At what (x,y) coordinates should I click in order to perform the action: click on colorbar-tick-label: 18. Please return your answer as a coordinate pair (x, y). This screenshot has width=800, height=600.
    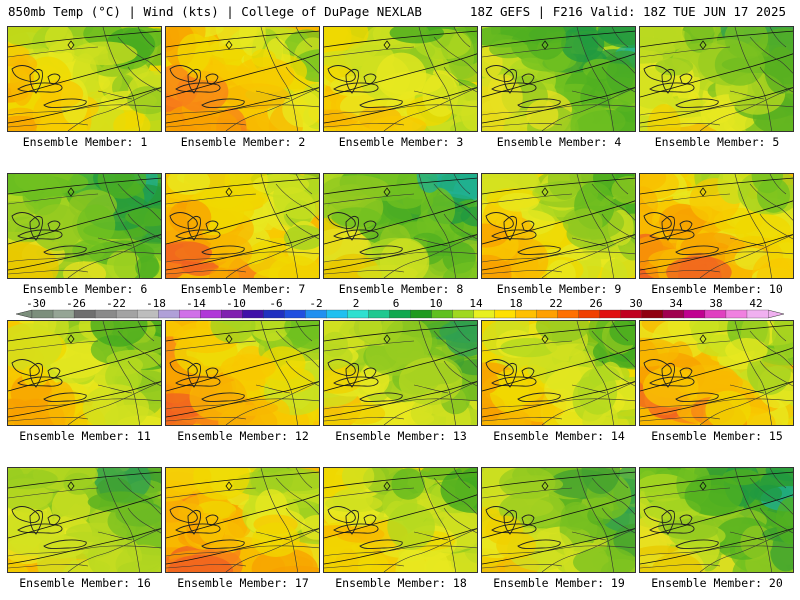
    Looking at the image, I should click on (515, 303).